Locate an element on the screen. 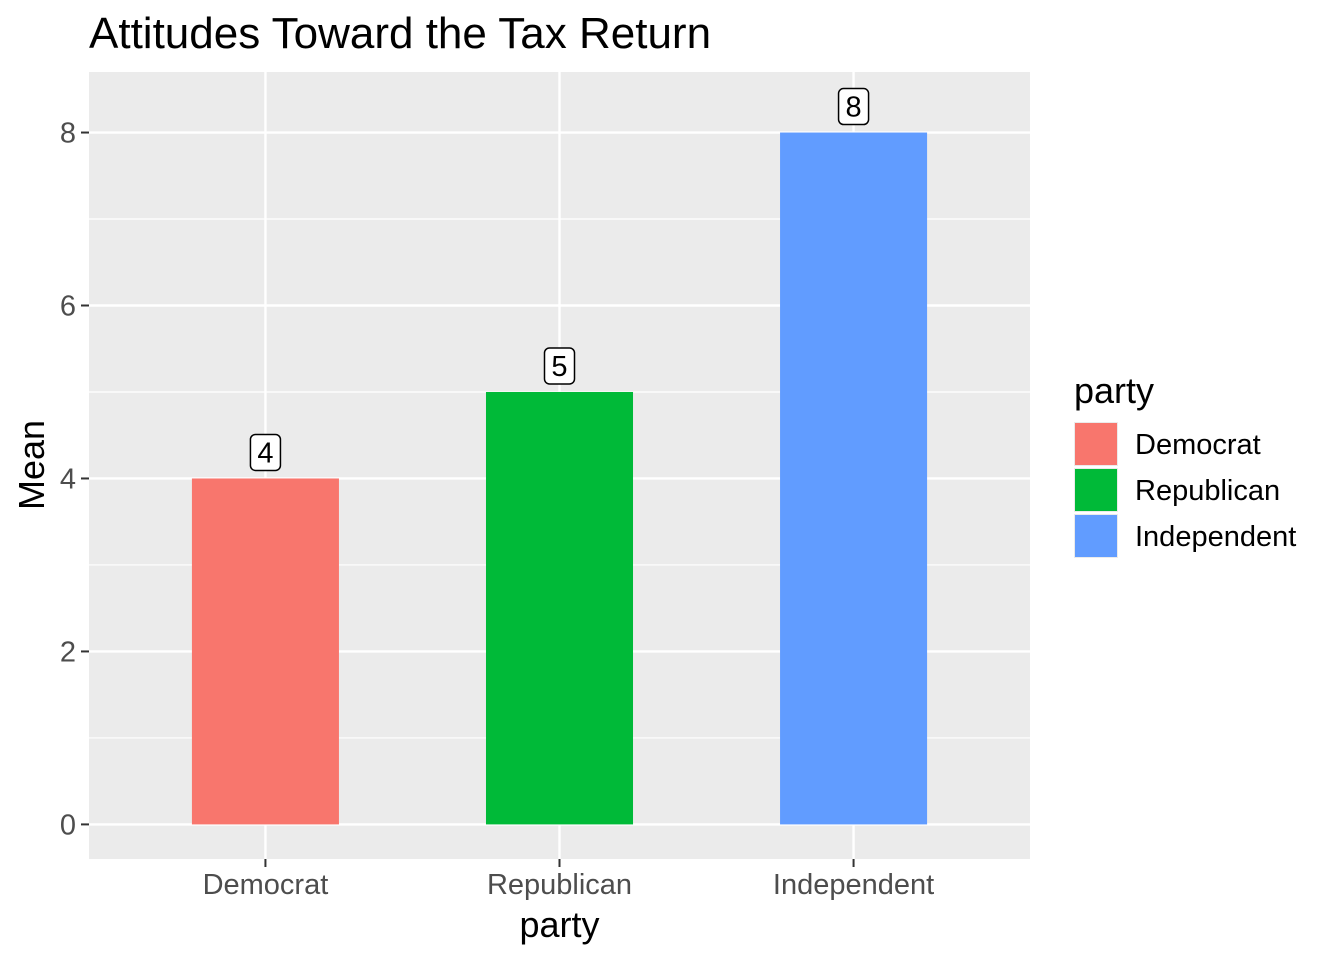  x-axis: Democrat Republican Independent is located at coordinates (568, 880).